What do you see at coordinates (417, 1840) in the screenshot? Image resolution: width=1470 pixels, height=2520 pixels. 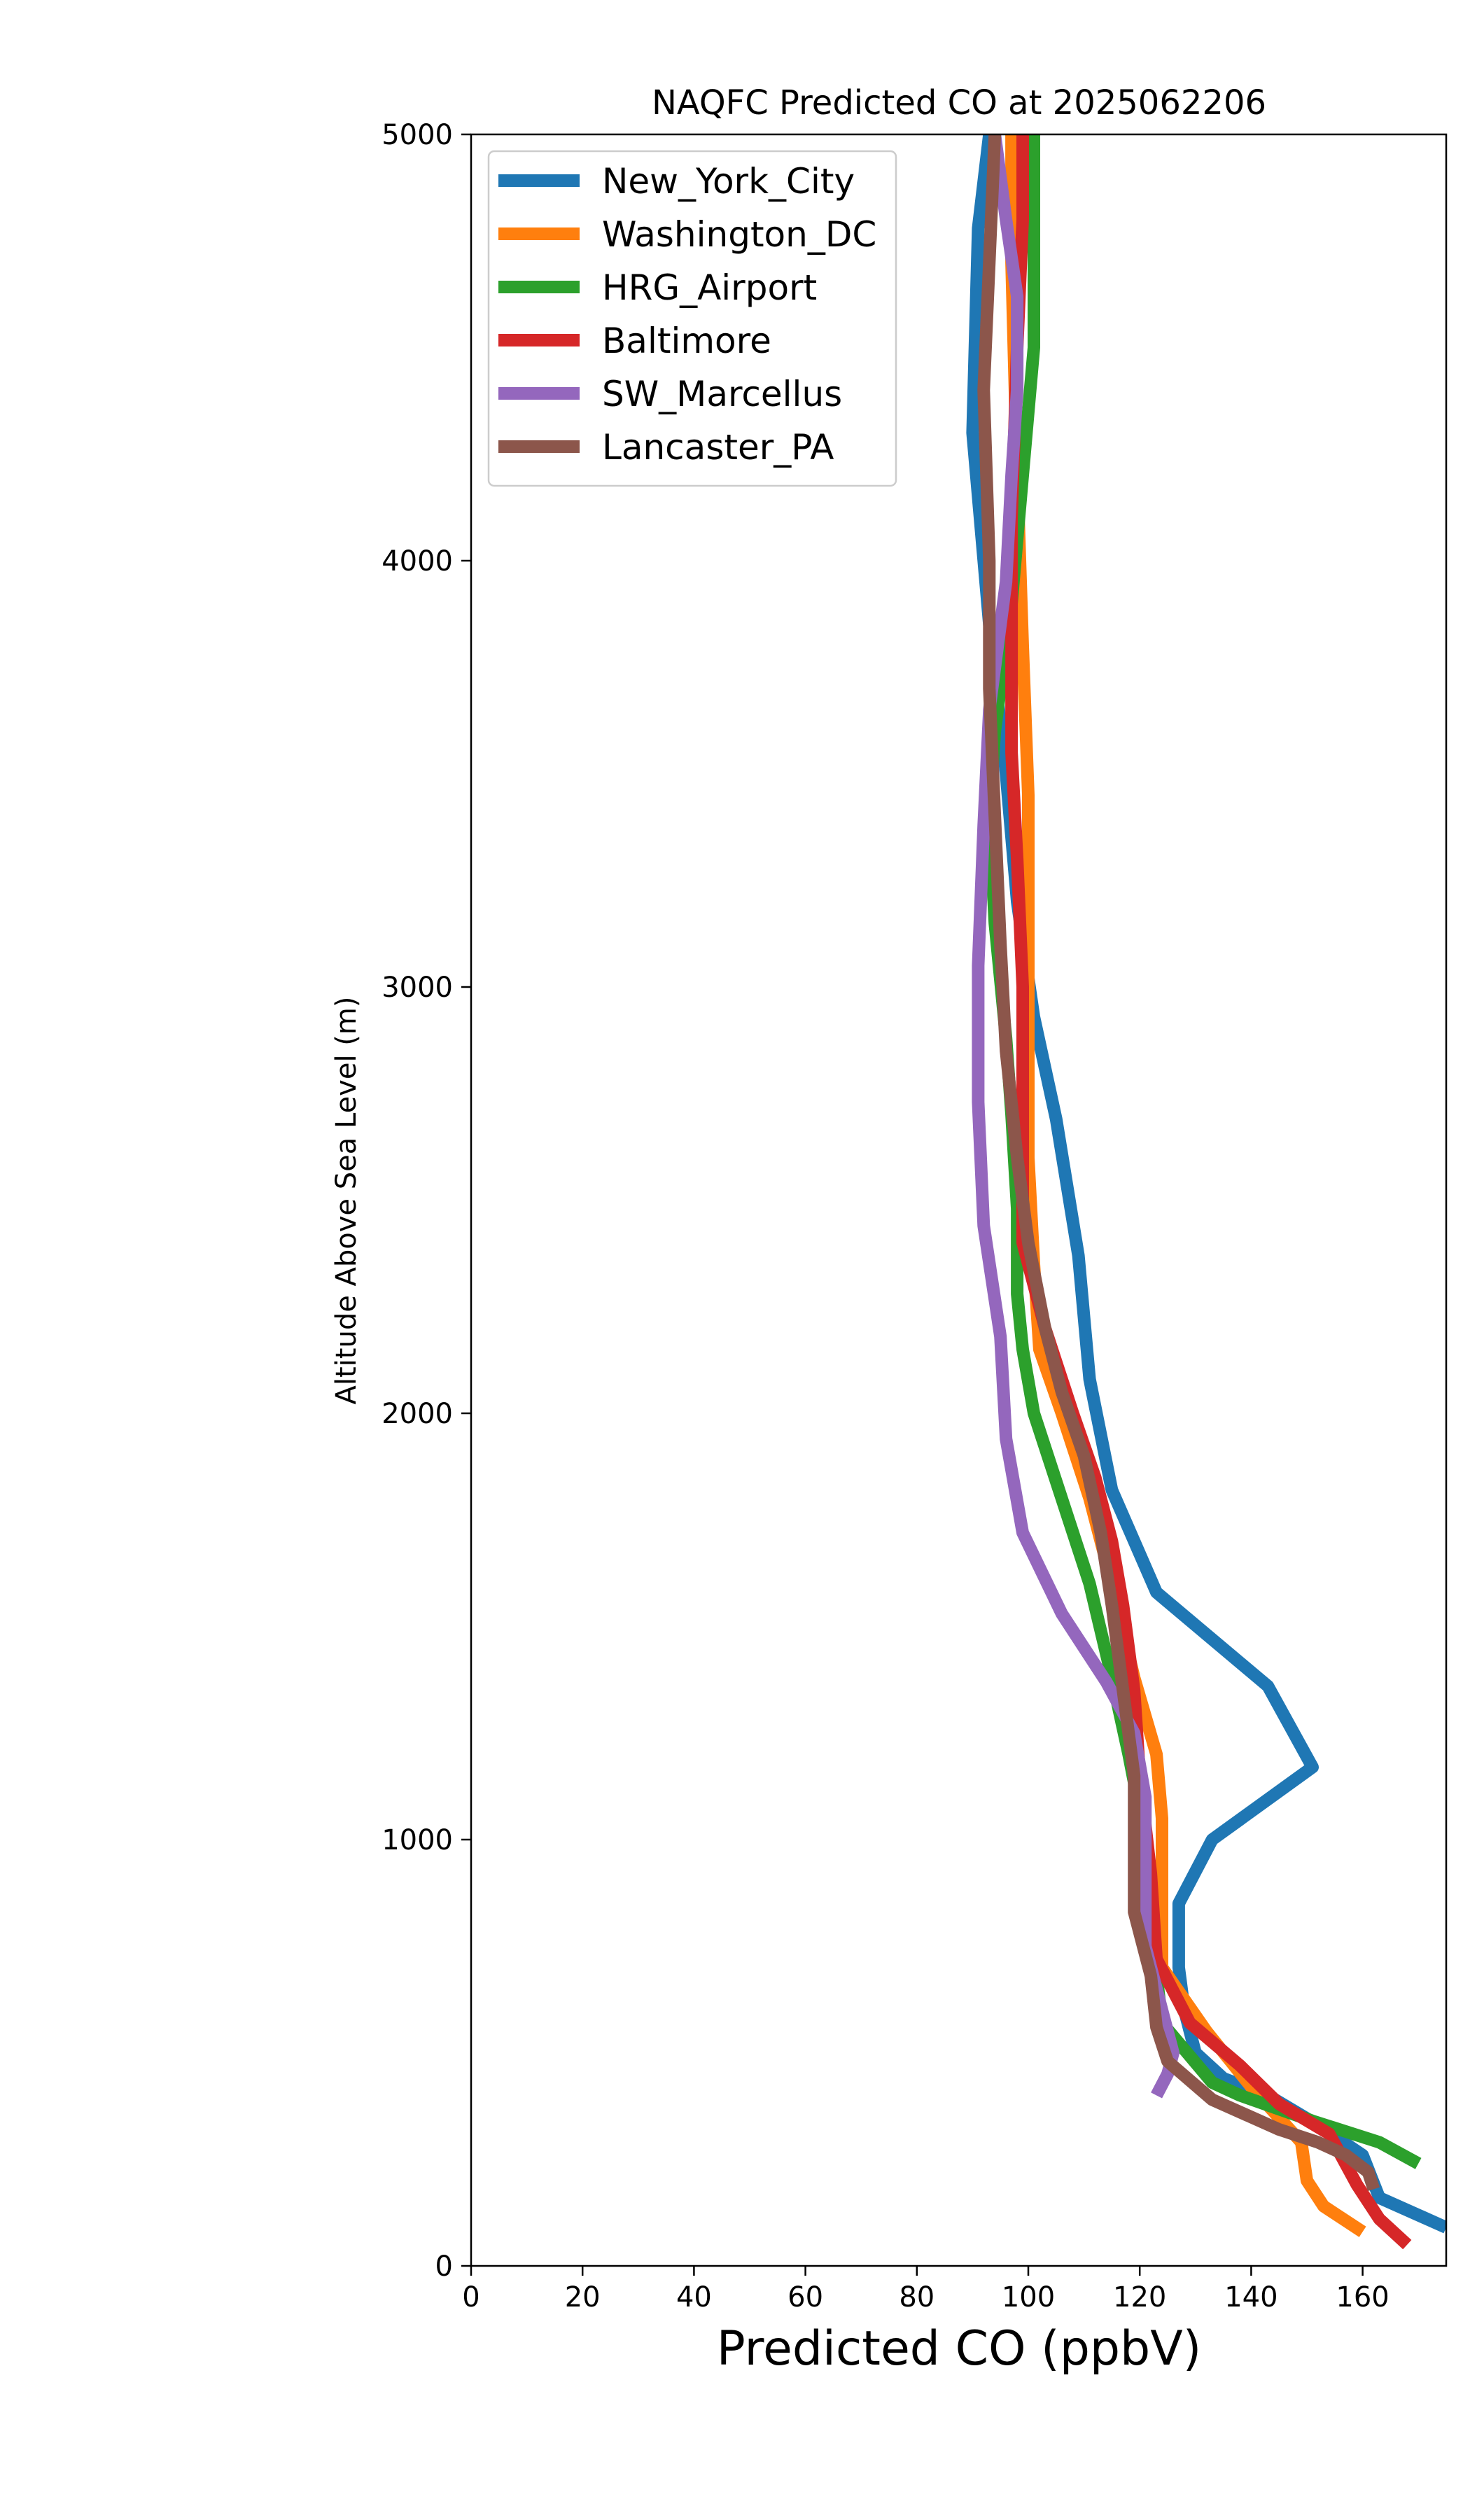 I see `y-tick-label: 1000` at bounding box center [417, 1840].